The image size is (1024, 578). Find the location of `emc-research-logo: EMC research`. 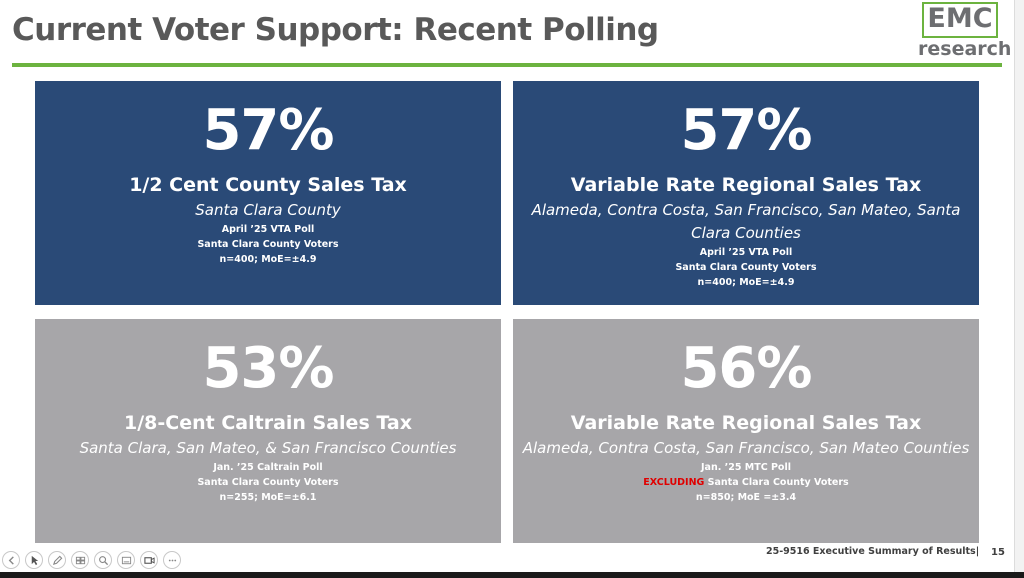

emc-research-logo: EMC research is located at coordinates (965, 32).